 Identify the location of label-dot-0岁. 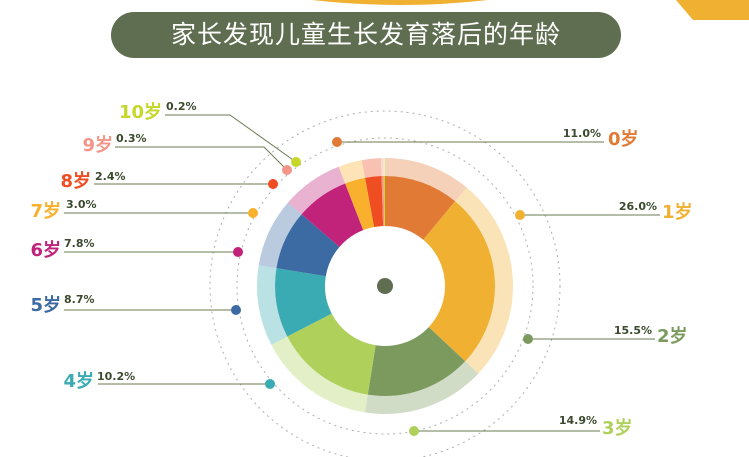
(337, 142).